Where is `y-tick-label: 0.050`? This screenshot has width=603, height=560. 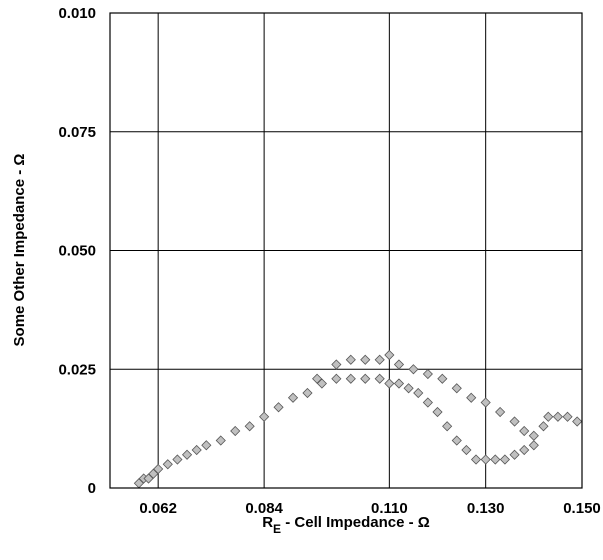 y-tick-label: 0.050 is located at coordinates (77, 251).